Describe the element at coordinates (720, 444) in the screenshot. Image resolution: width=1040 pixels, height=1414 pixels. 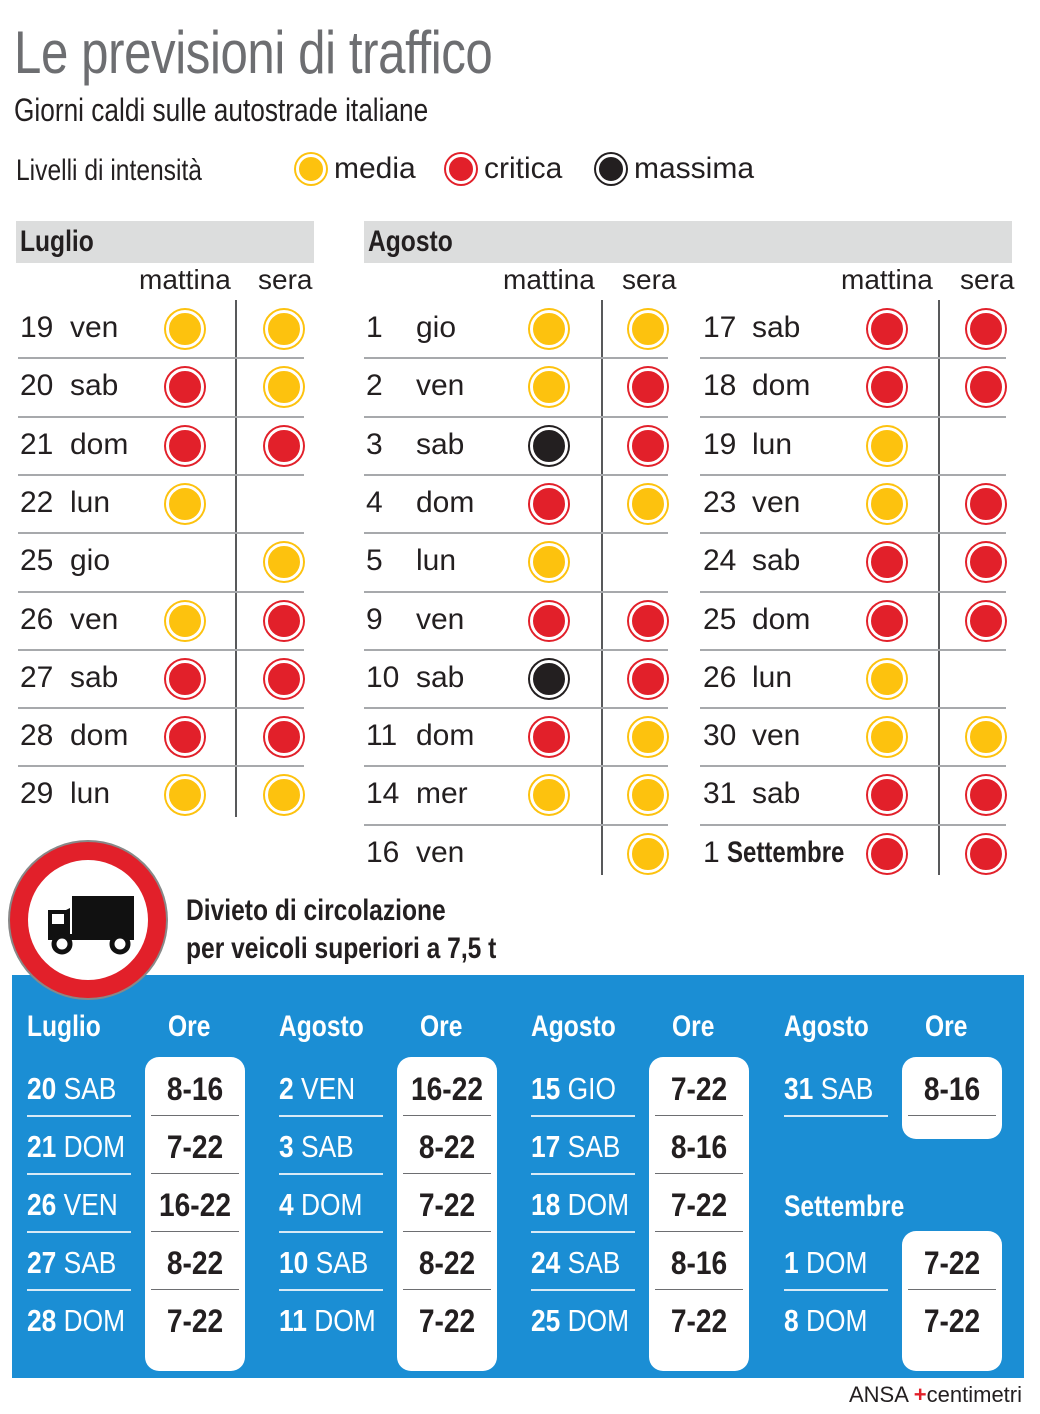
I see `day-number: 19` at that location.